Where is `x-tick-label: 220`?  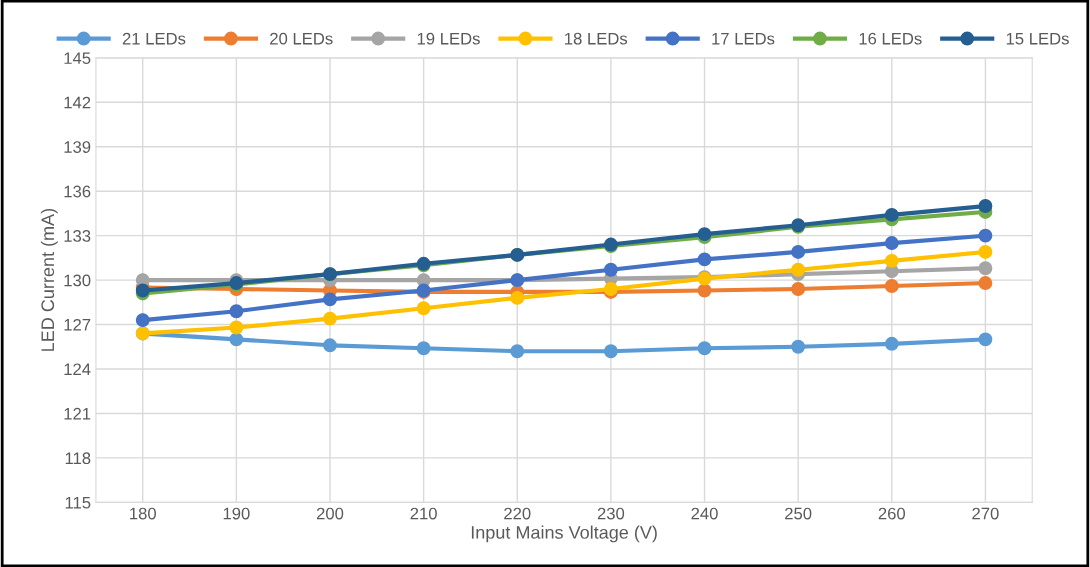 x-tick-label: 220 is located at coordinates (517, 513).